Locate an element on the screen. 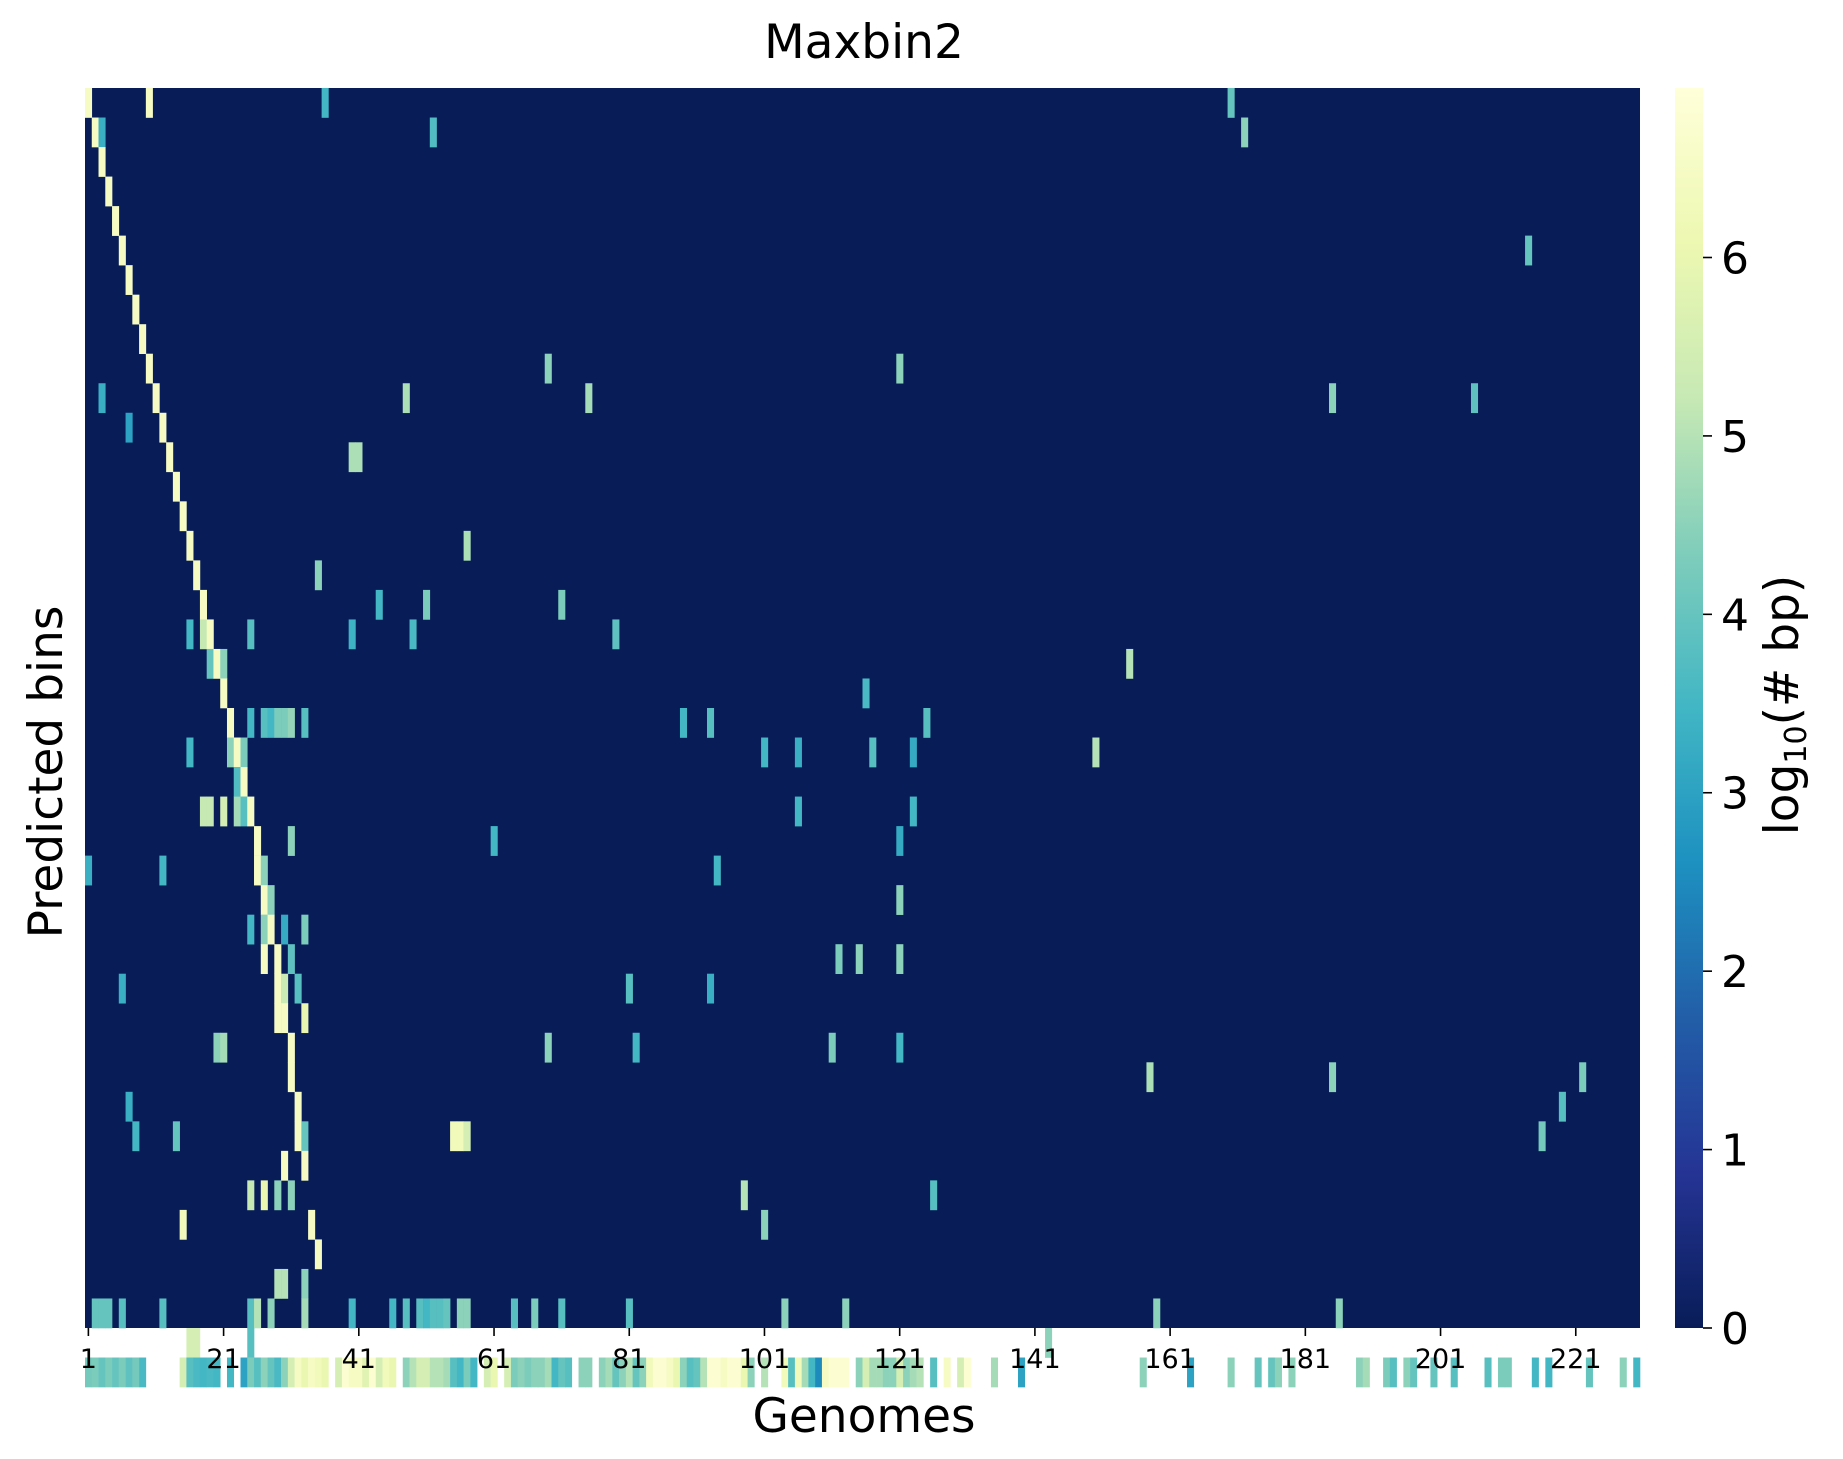 The width and height of the screenshot is (1843, 1459). x-tick-label: 81 is located at coordinates (629, 1359).